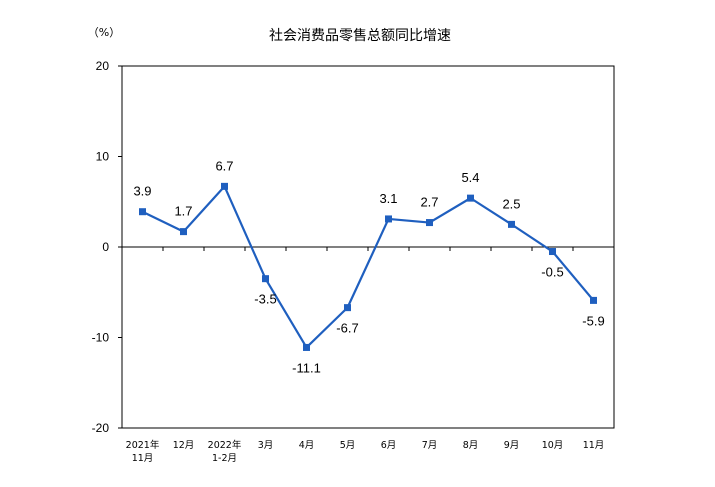 This screenshot has height=487, width=715. What do you see at coordinates (593, 320) in the screenshot?
I see `data-label: -5.9` at bounding box center [593, 320].